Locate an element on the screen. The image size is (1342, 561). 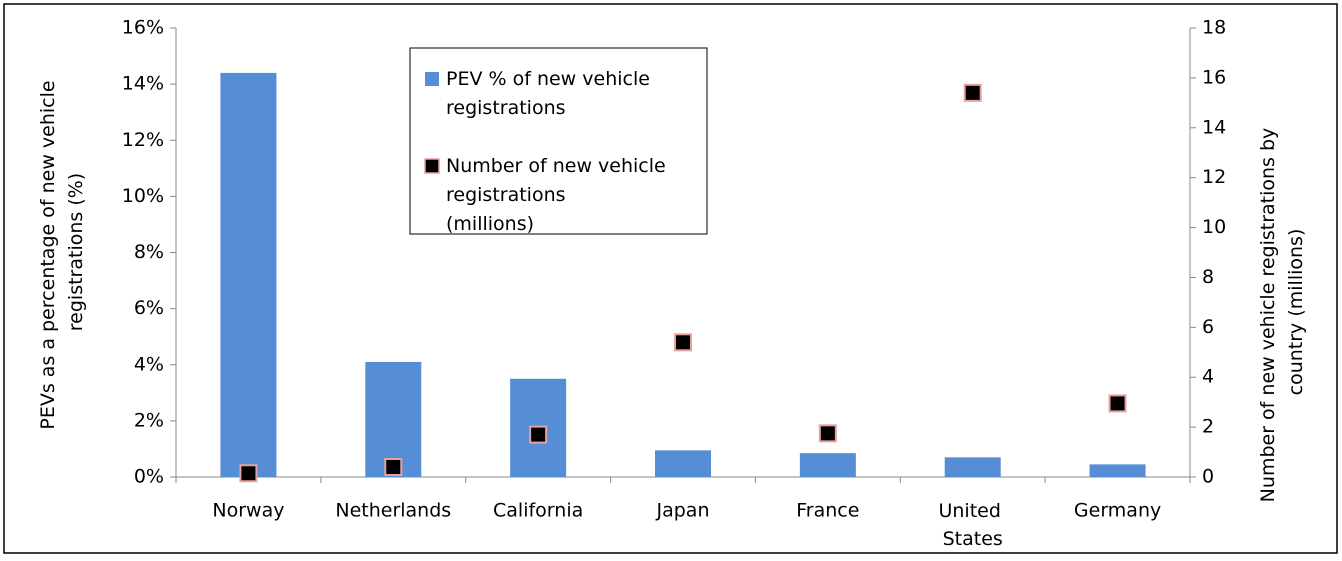
y-tick-label: 0% is located at coordinates (149, 477).